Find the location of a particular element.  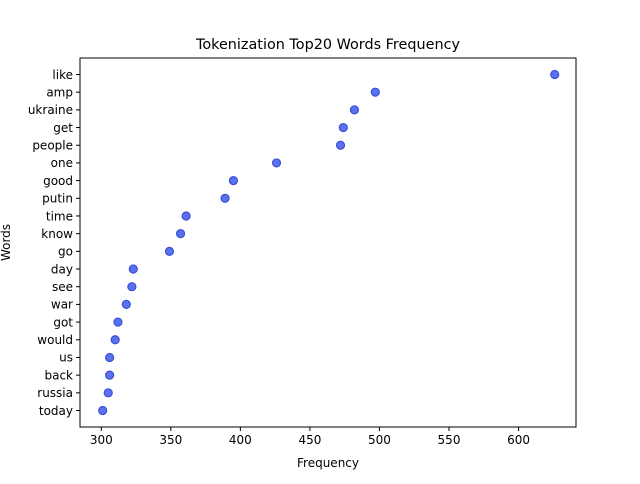

y-tick-label-day: day is located at coordinates (62, 269).